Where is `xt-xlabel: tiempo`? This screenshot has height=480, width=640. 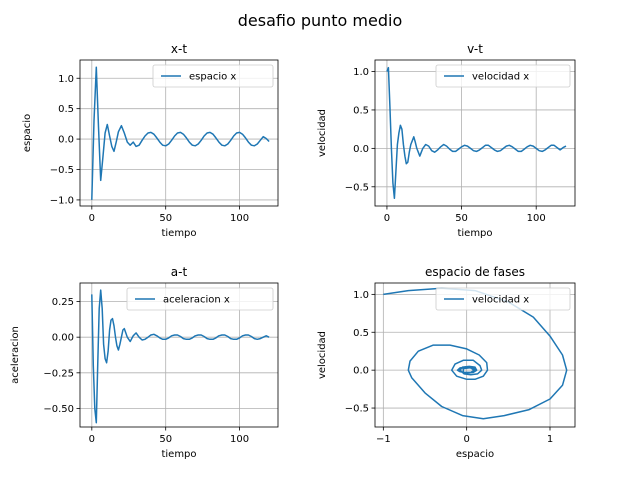
xt-xlabel: tiempo is located at coordinates (178, 233).